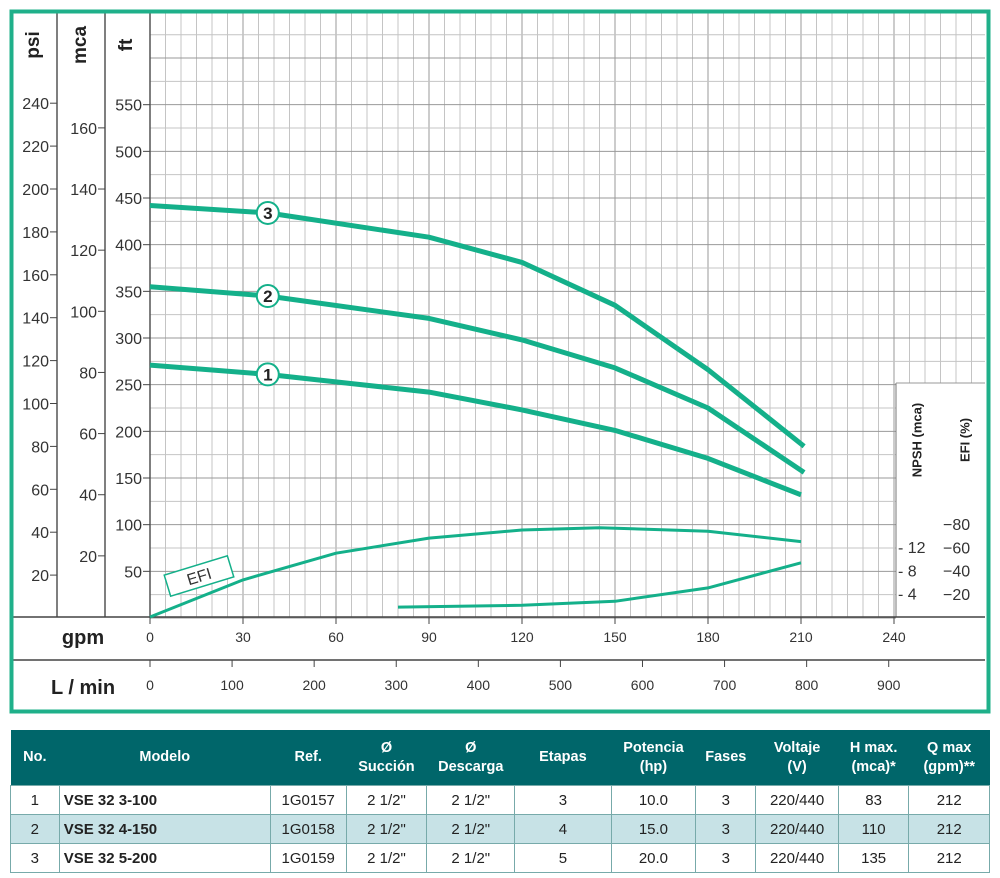 This screenshot has height=878, width=1000. Describe the element at coordinates (940, 500) in the screenshot. I see `right-axis-panel` at that location.